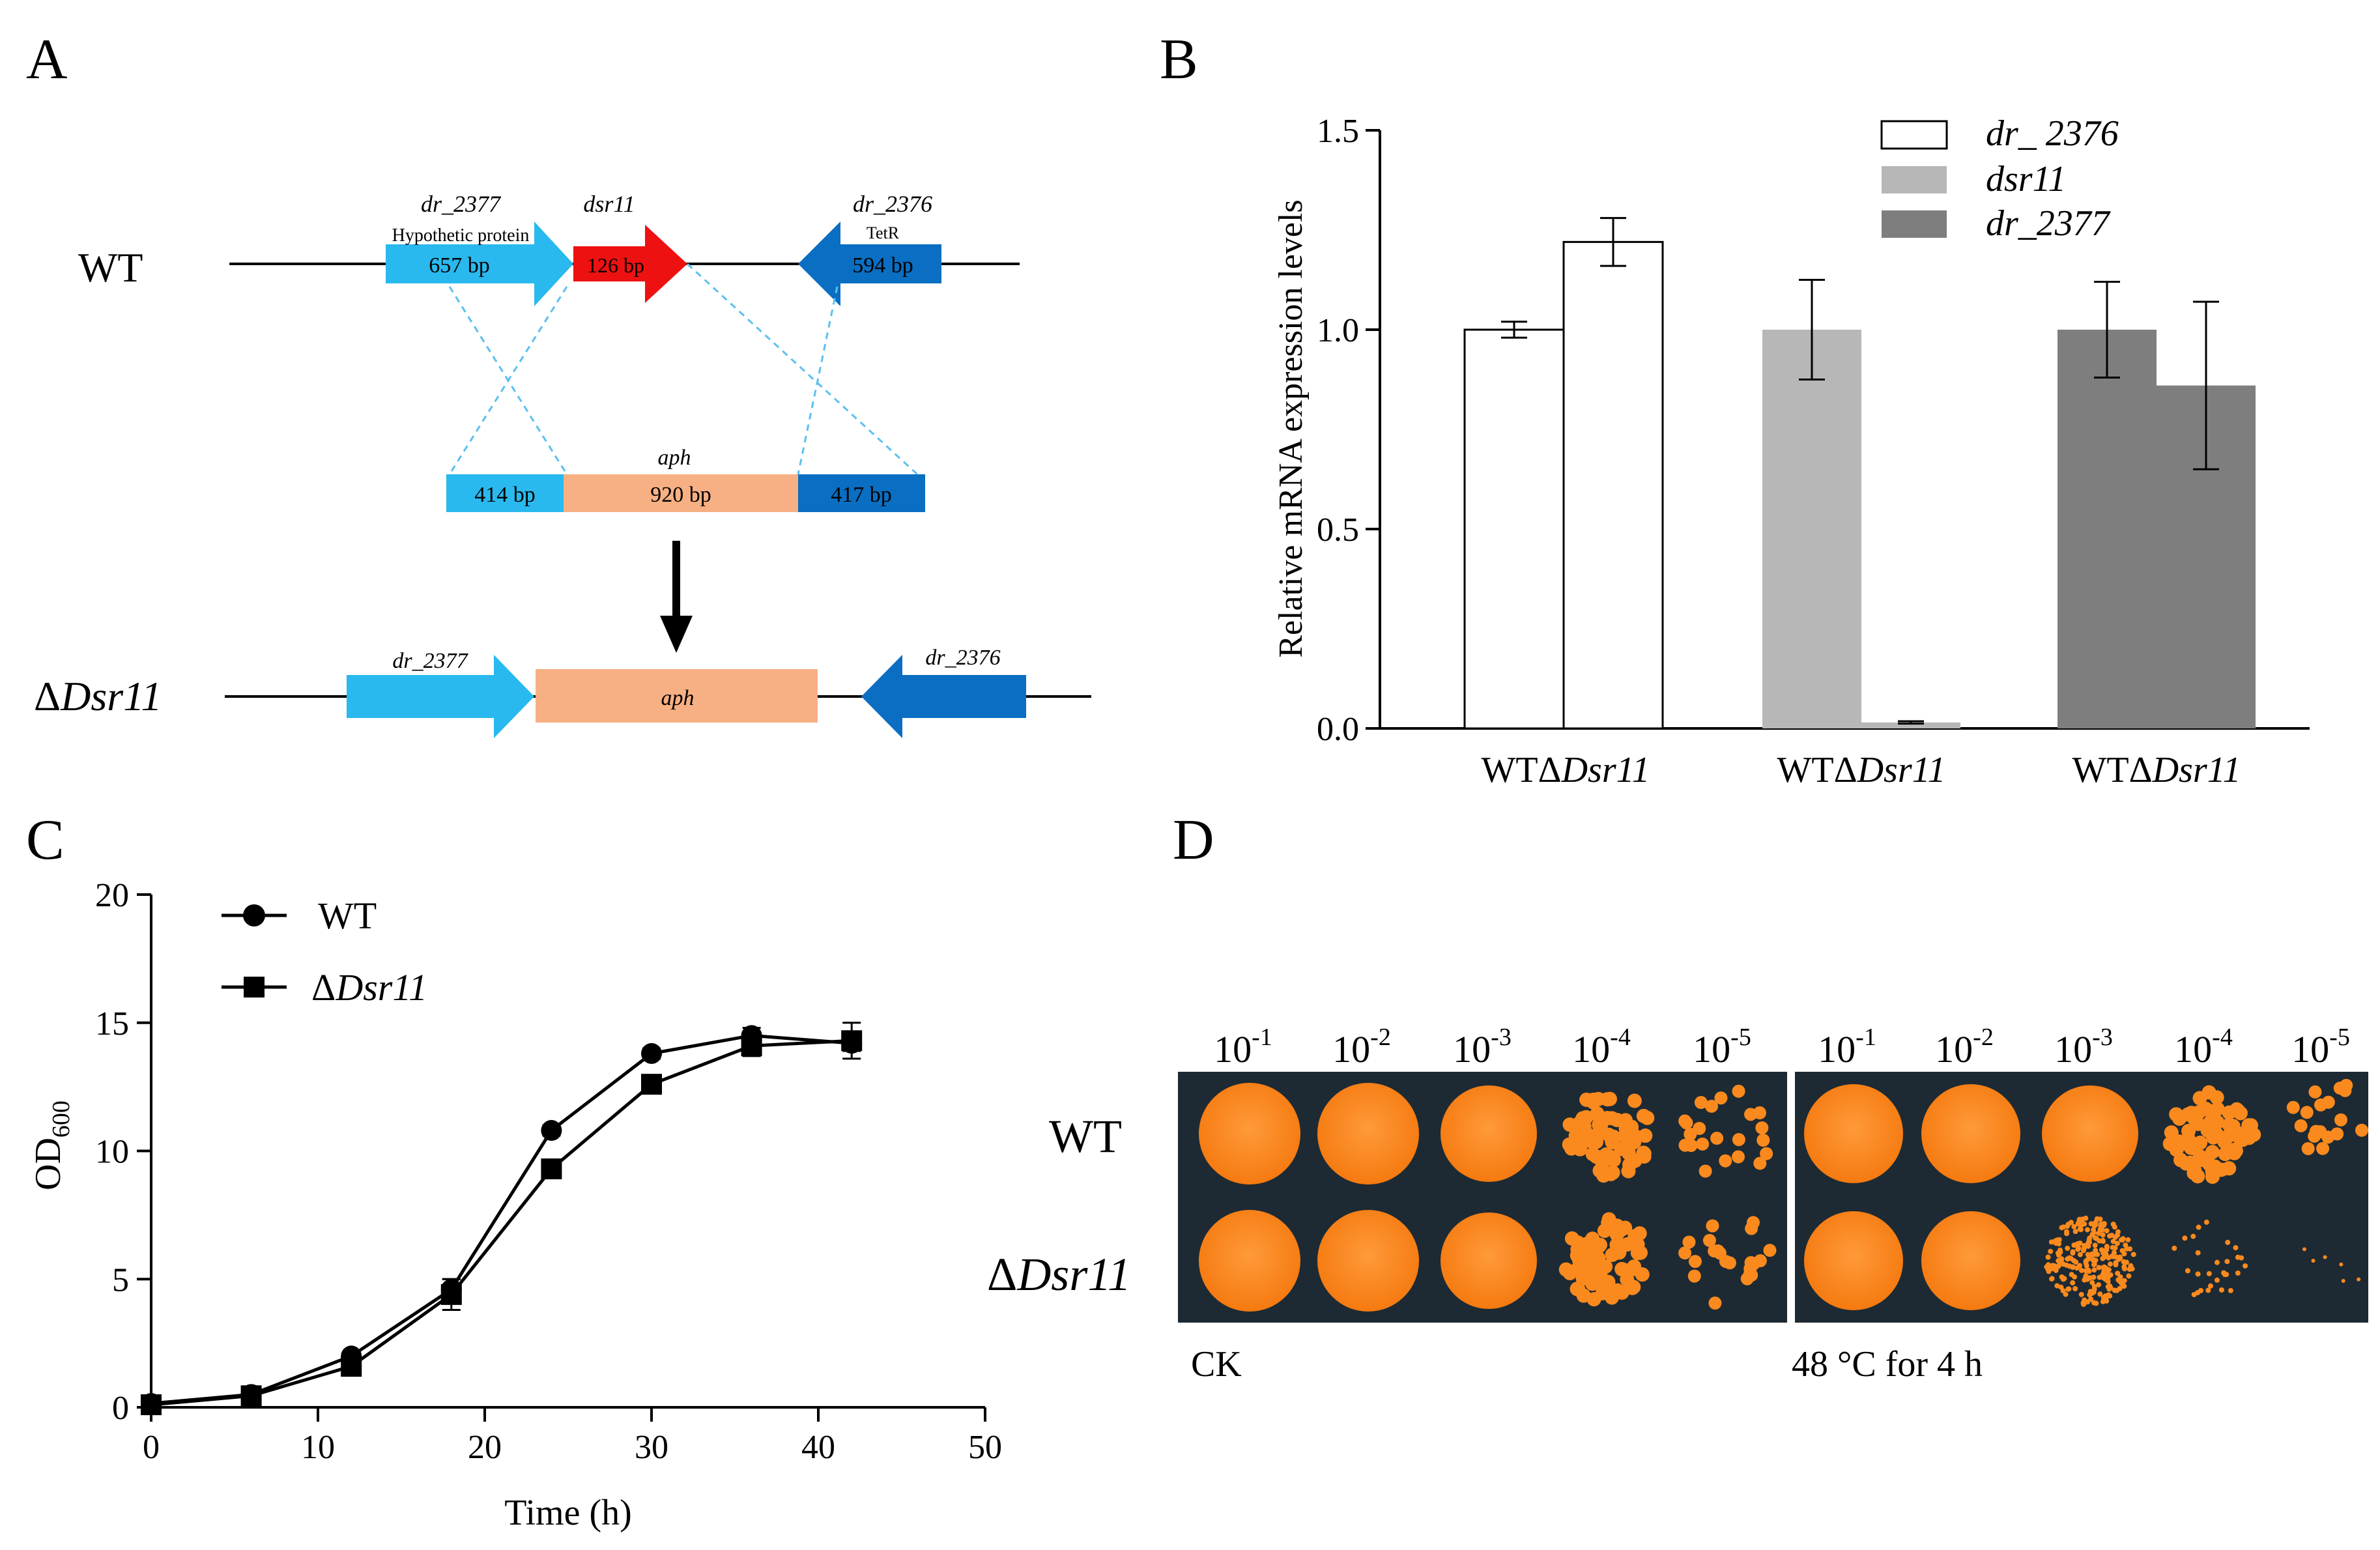 The image size is (2380, 1550). I want to click on c-y-tick-label: 0, so click(120, 1408).